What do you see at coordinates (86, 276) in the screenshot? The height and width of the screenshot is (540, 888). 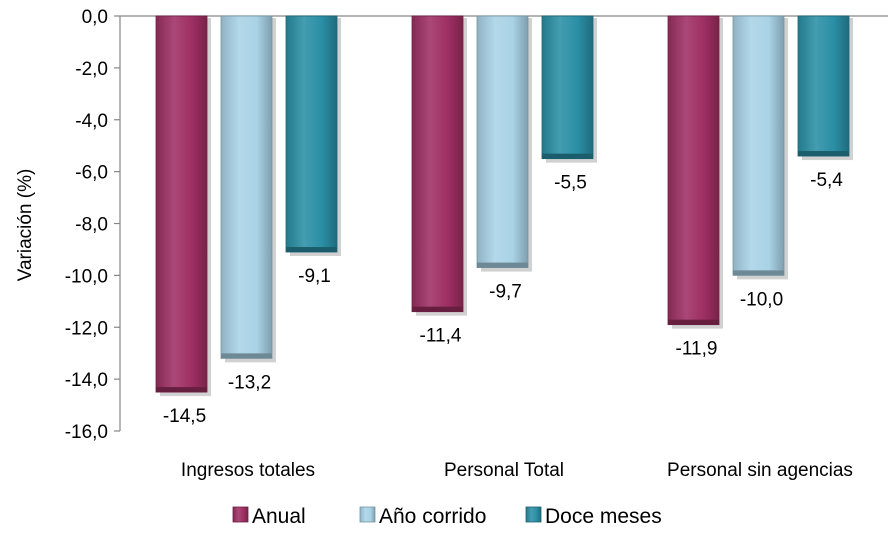 I see `y-tick-label: -10,0` at bounding box center [86, 276].